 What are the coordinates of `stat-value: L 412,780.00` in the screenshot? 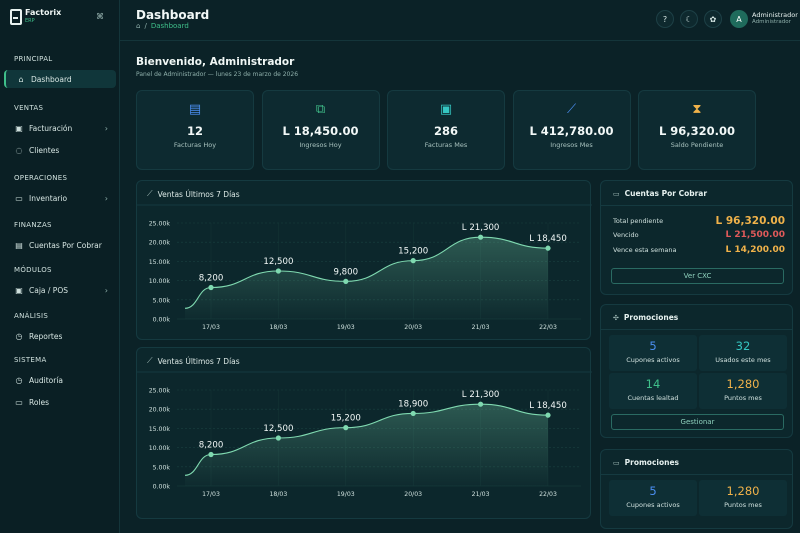 It's located at (571, 131).